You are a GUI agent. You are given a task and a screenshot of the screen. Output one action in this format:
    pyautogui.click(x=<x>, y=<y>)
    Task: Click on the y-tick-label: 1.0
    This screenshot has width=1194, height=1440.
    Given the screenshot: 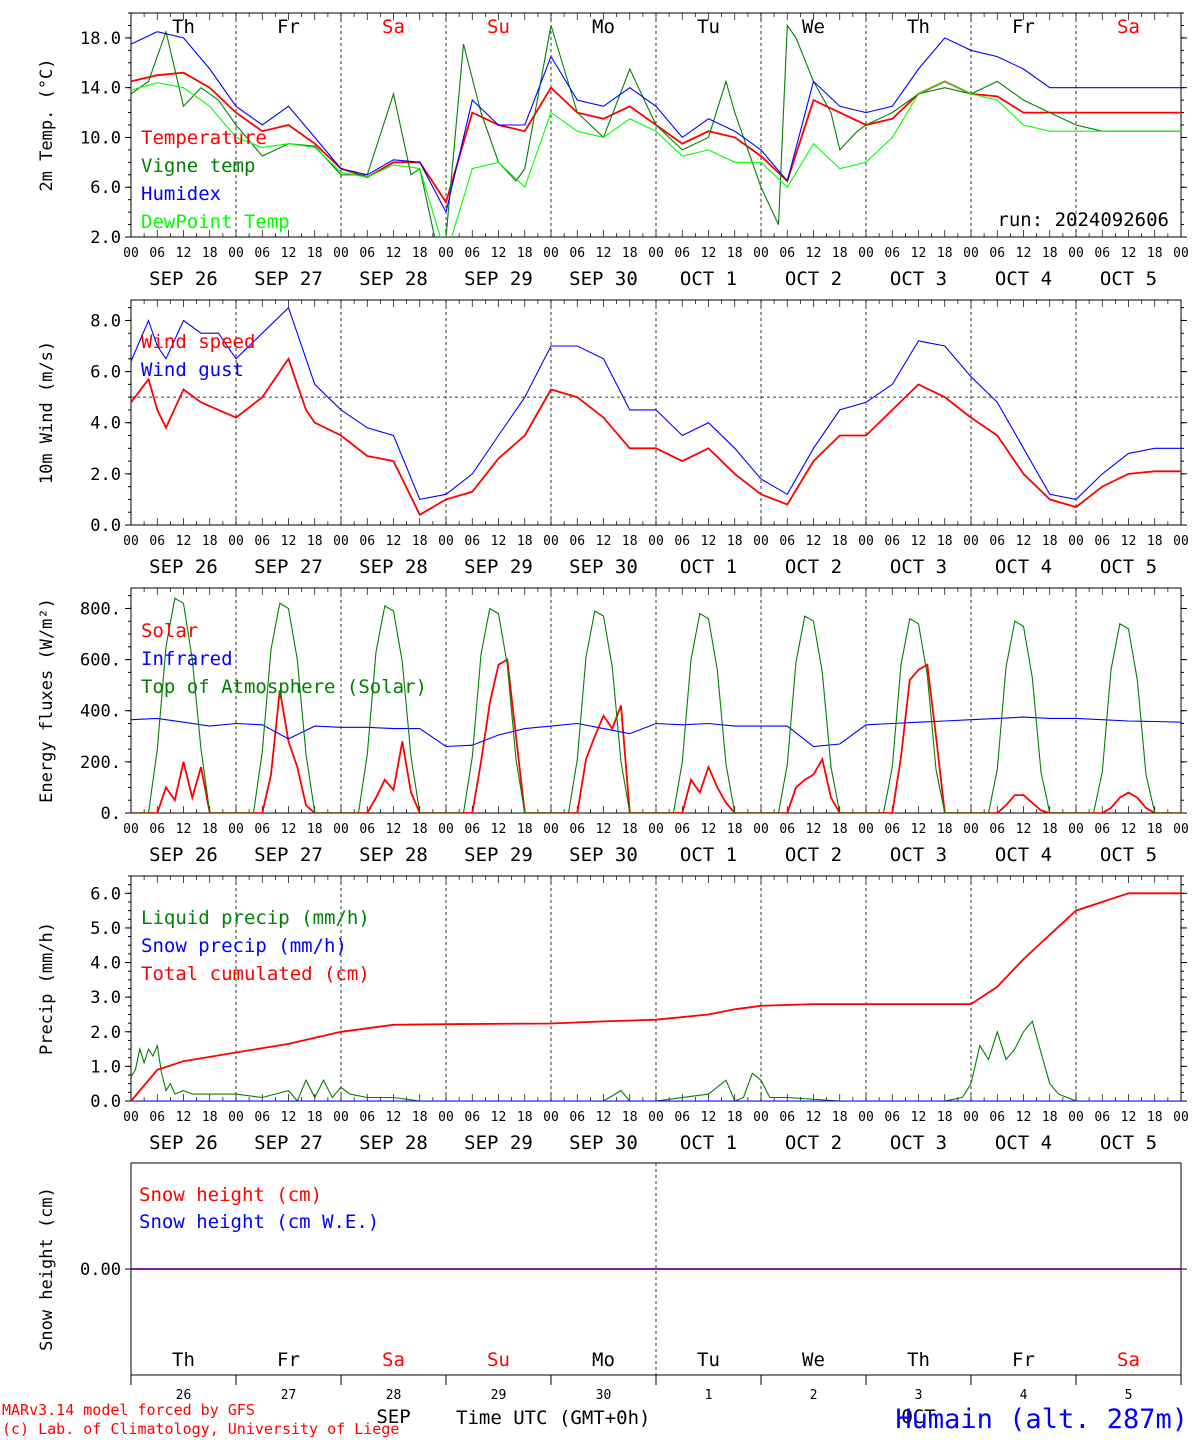 What is the action you would take?
    pyautogui.click(x=105, y=1067)
    